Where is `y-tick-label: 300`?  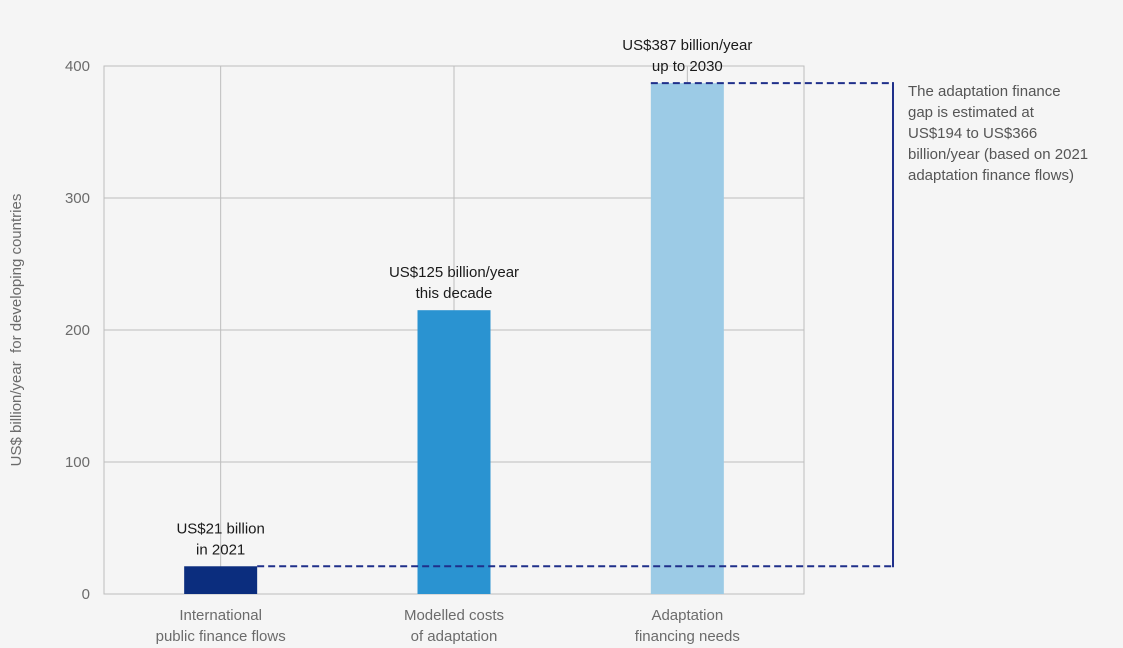
y-tick-label: 300 is located at coordinates (77, 198).